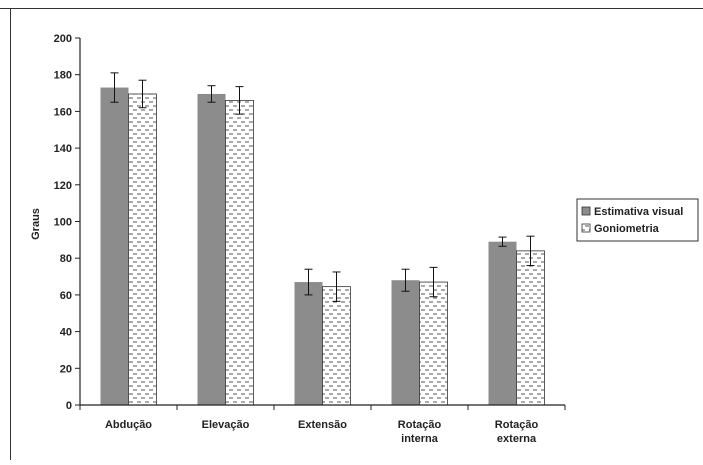  Describe the element at coordinates (517, 439) in the screenshot. I see `x-category-label: externa` at that location.